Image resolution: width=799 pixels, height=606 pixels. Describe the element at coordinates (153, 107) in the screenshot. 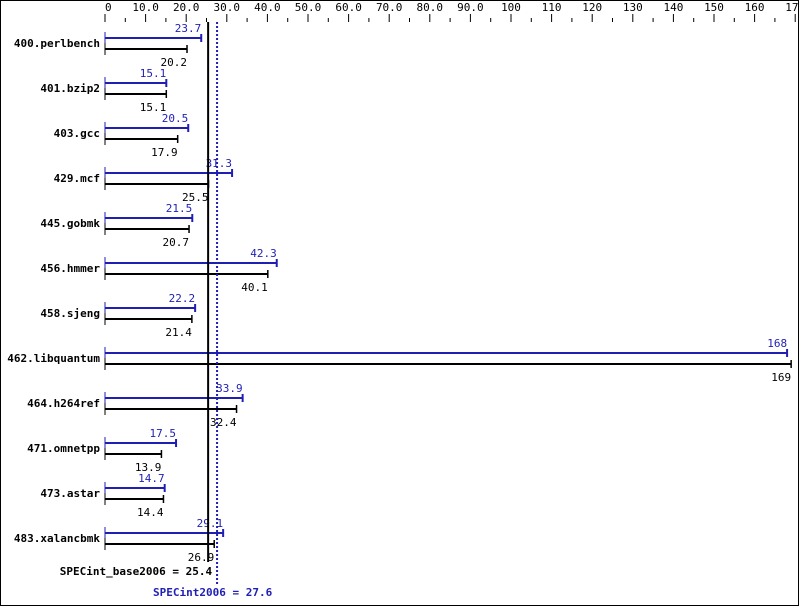

I see `base-value-label: 15.1` at that location.